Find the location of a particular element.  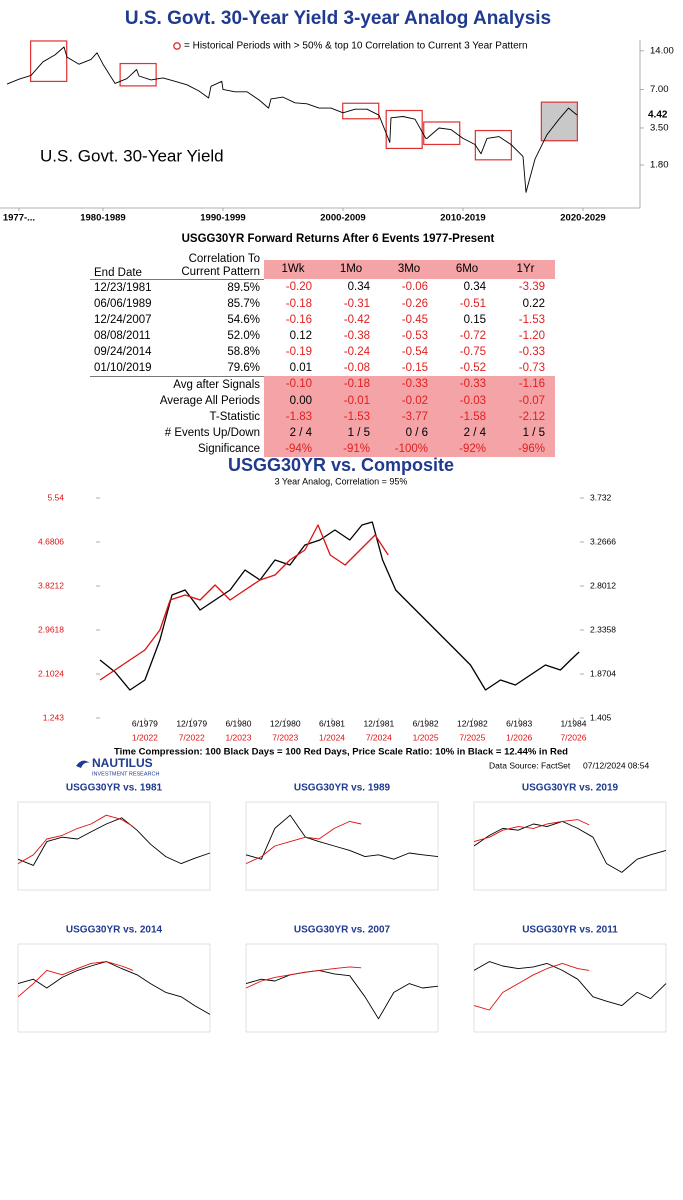

composite-title: USGG30YR vs. Composite is located at coordinates (341, 465).